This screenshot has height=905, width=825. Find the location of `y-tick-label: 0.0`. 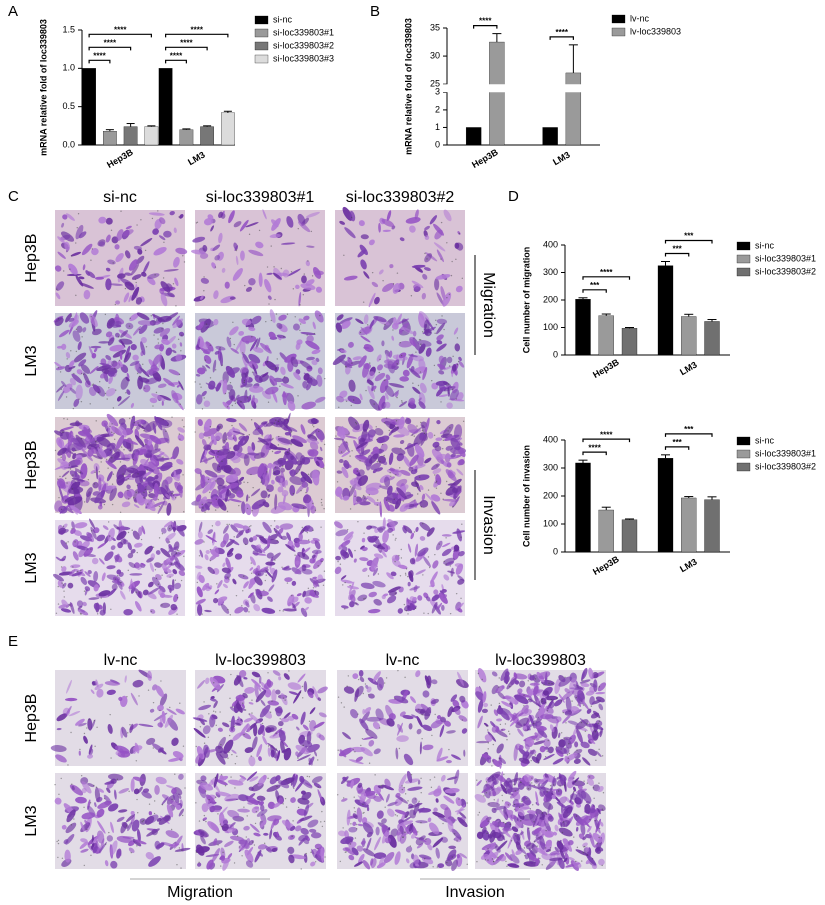

y-tick-label: 0.0 is located at coordinates (68, 144).